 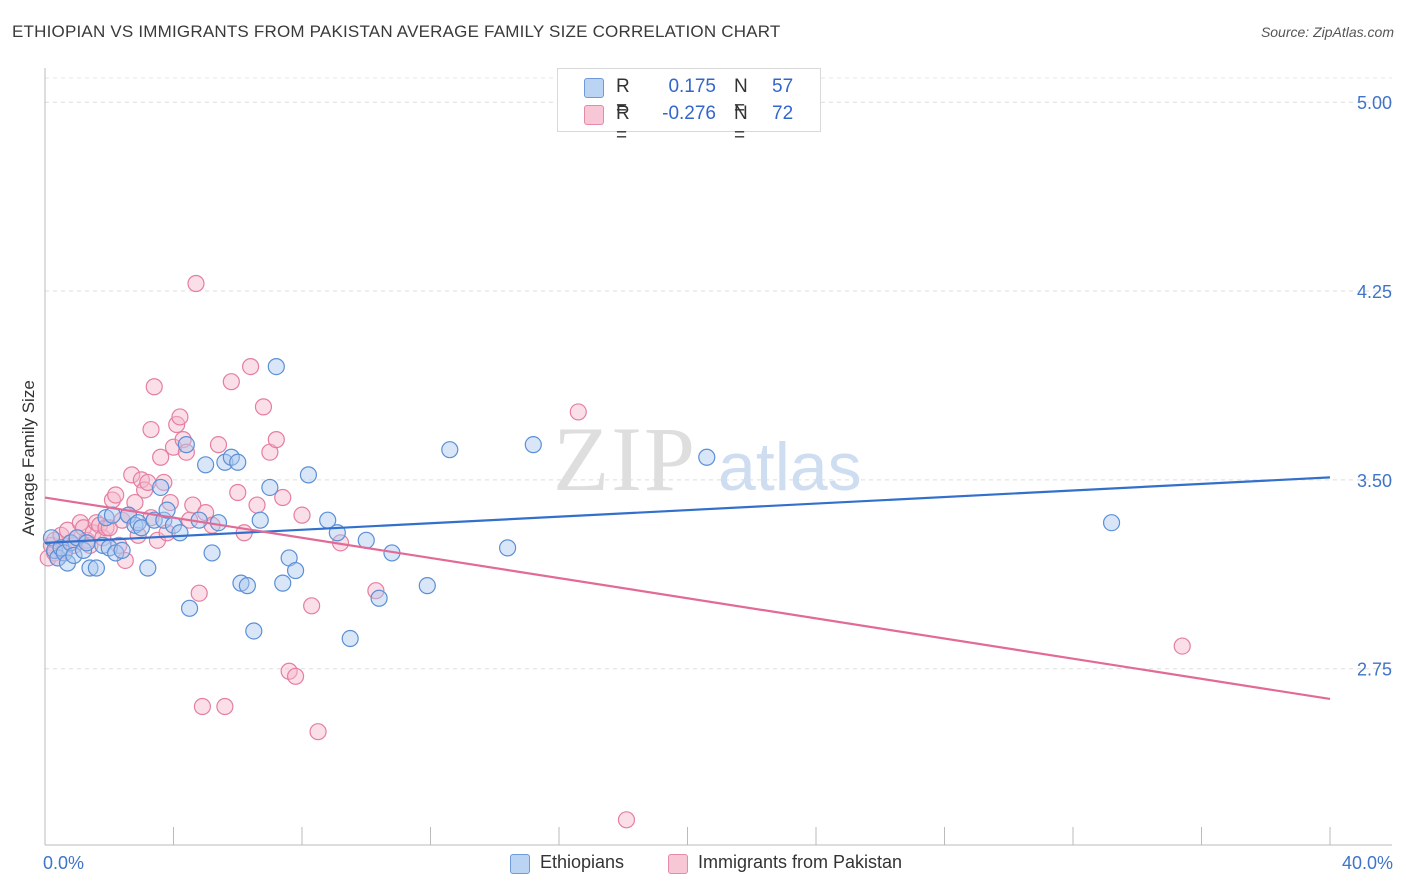 What do you see at coordinates (1374, 481) in the screenshot?
I see `y-tick-label: 3.50` at bounding box center [1374, 481].